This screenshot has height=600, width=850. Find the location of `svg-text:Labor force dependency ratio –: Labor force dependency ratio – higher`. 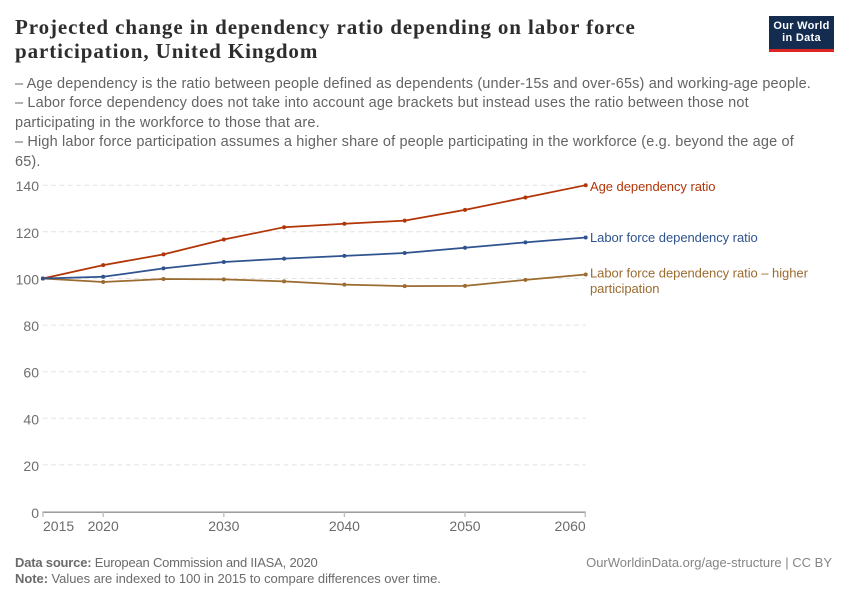

svg-text:Labor force dependency ratio –: Labor force dependency ratio – higher is located at coordinates (699, 273).